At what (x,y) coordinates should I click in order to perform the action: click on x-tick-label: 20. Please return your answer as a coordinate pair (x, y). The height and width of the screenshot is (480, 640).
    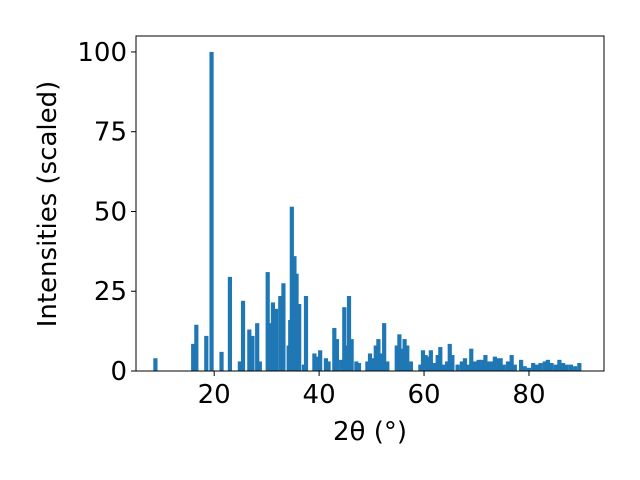
    Looking at the image, I should click on (214, 395).